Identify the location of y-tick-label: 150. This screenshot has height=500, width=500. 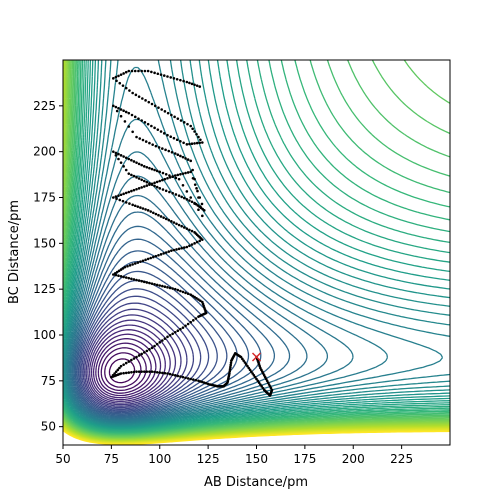
(44, 243).